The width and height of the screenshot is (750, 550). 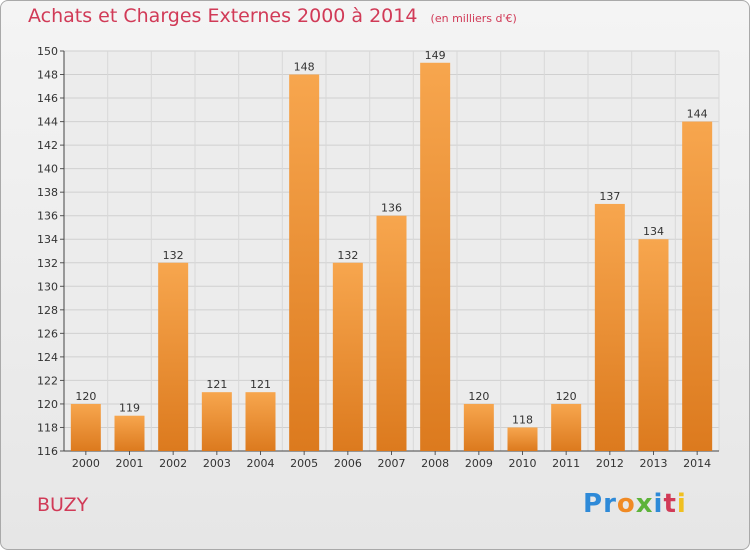 I want to click on x-tick-label-2014: 2014, so click(x=697, y=463).